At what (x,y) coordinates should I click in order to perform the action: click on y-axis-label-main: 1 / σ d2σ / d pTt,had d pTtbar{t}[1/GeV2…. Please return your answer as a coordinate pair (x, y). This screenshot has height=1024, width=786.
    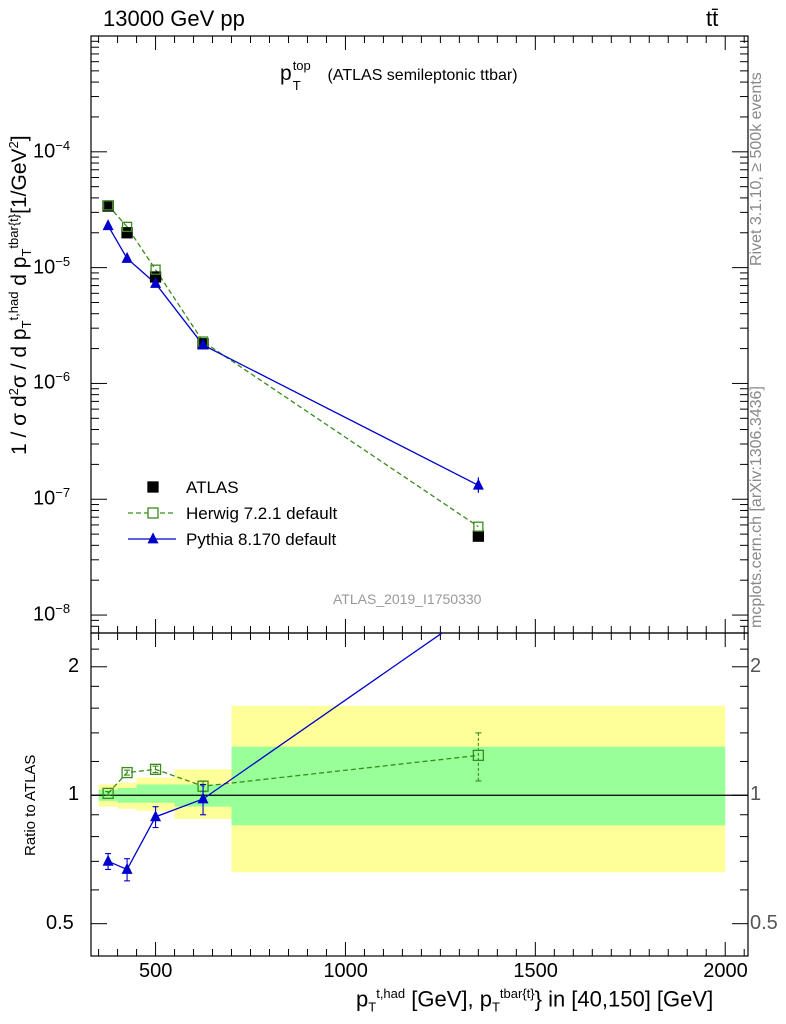
    Looking at the image, I should click on (20, 295).